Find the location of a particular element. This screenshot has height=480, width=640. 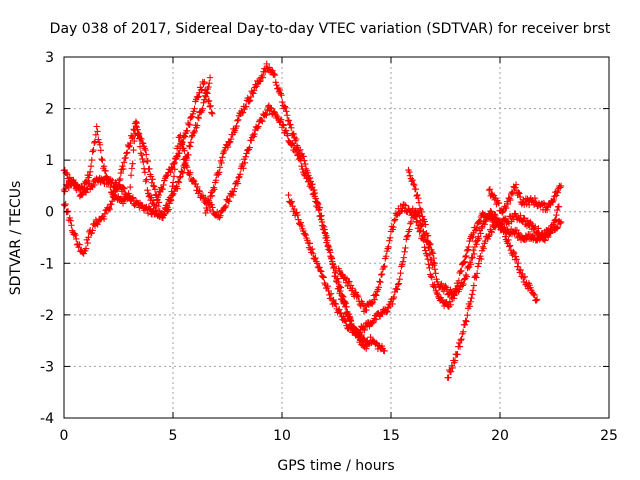

y-tick-label: -3 is located at coordinates (47, 367).